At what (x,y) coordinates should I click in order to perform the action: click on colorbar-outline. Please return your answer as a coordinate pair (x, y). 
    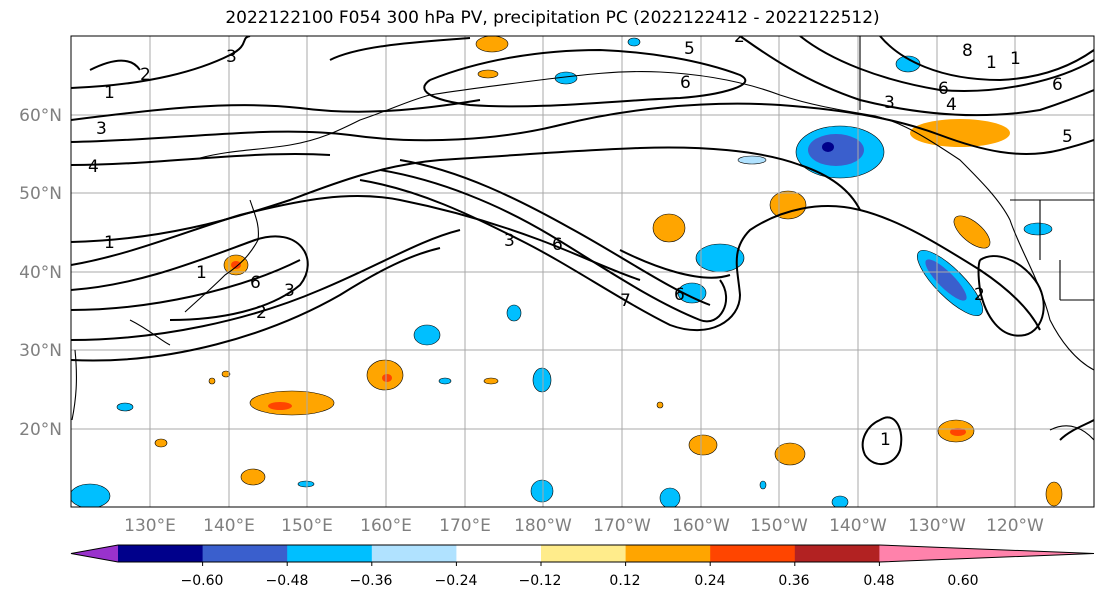
    Looking at the image, I should click on (582, 553).